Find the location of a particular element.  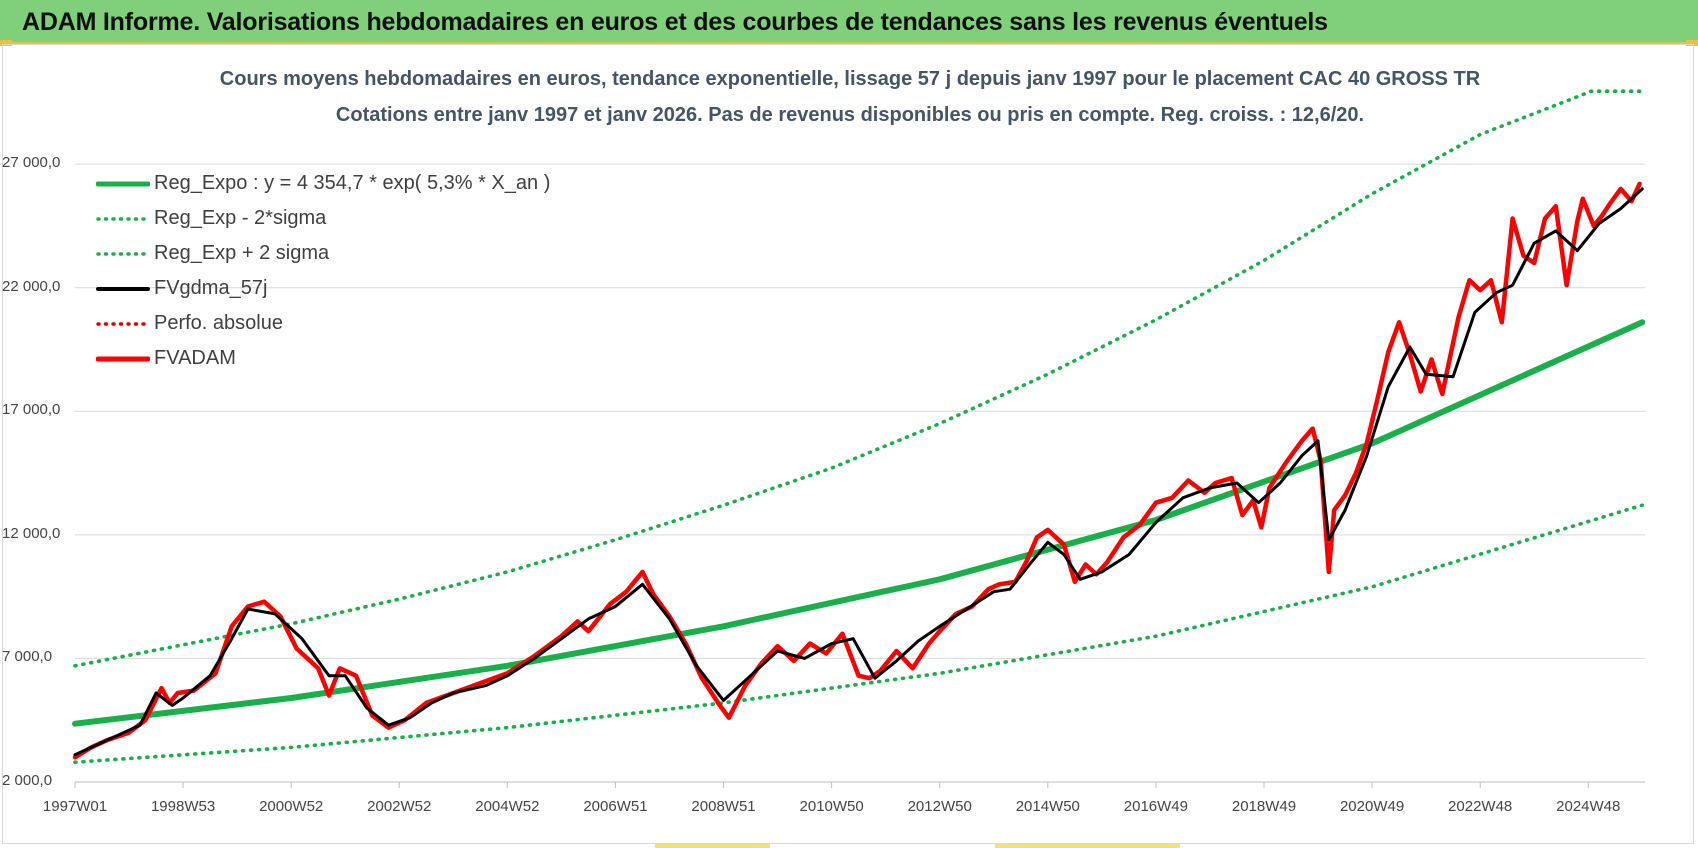

legend-item-2: Reg_Exp + 2 sigma is located at coordinates (323, 253).